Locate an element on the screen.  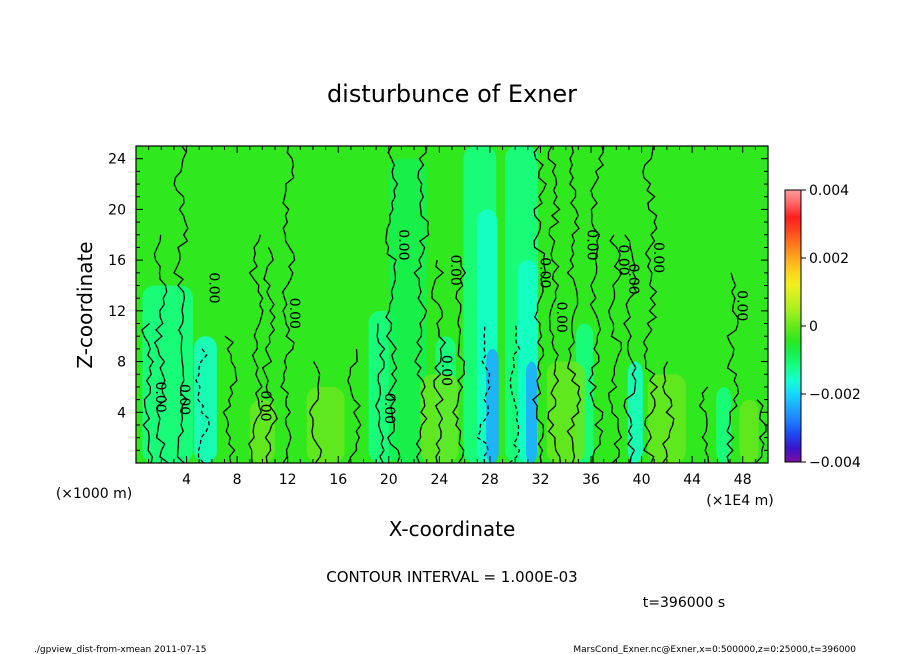
colorbar-tick-label: 0 is located at coordinates (813, 327).